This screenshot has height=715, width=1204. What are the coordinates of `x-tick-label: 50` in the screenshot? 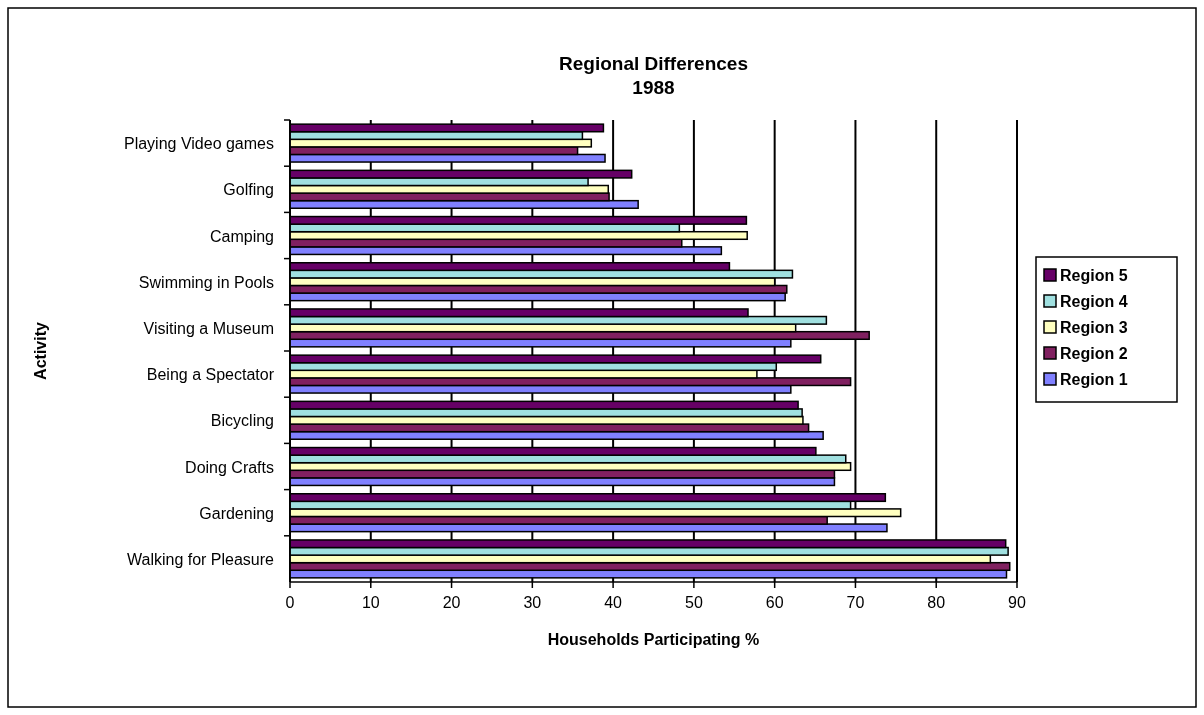 It's located at (693, 602).